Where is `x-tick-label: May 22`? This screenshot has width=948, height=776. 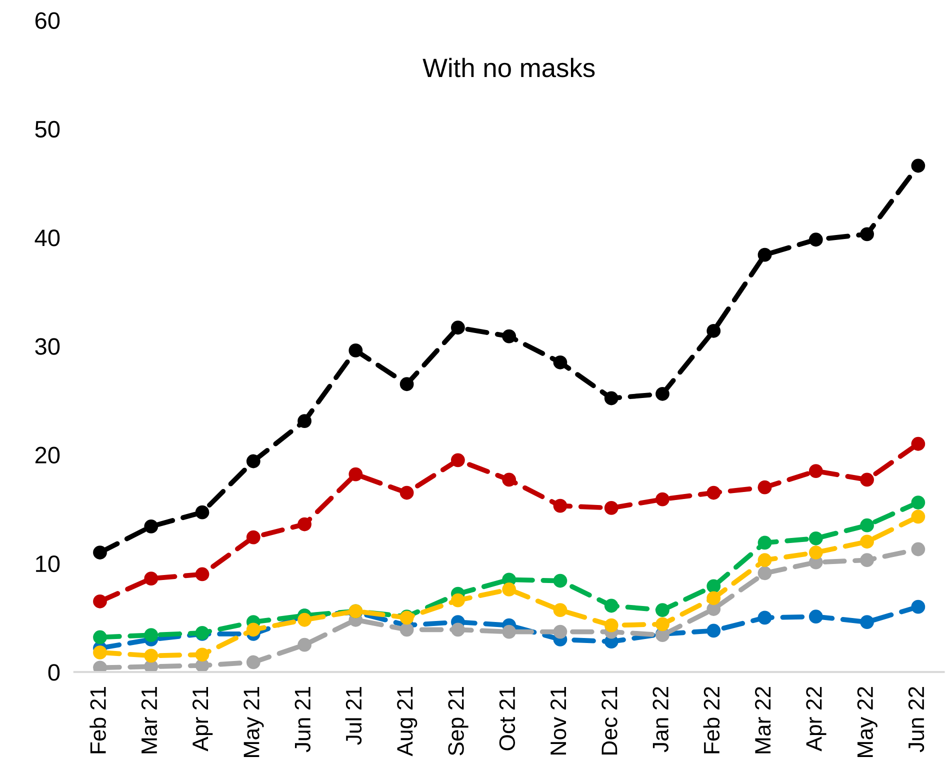 x-tick-label: May 22 is located at coordinates (867, 722).